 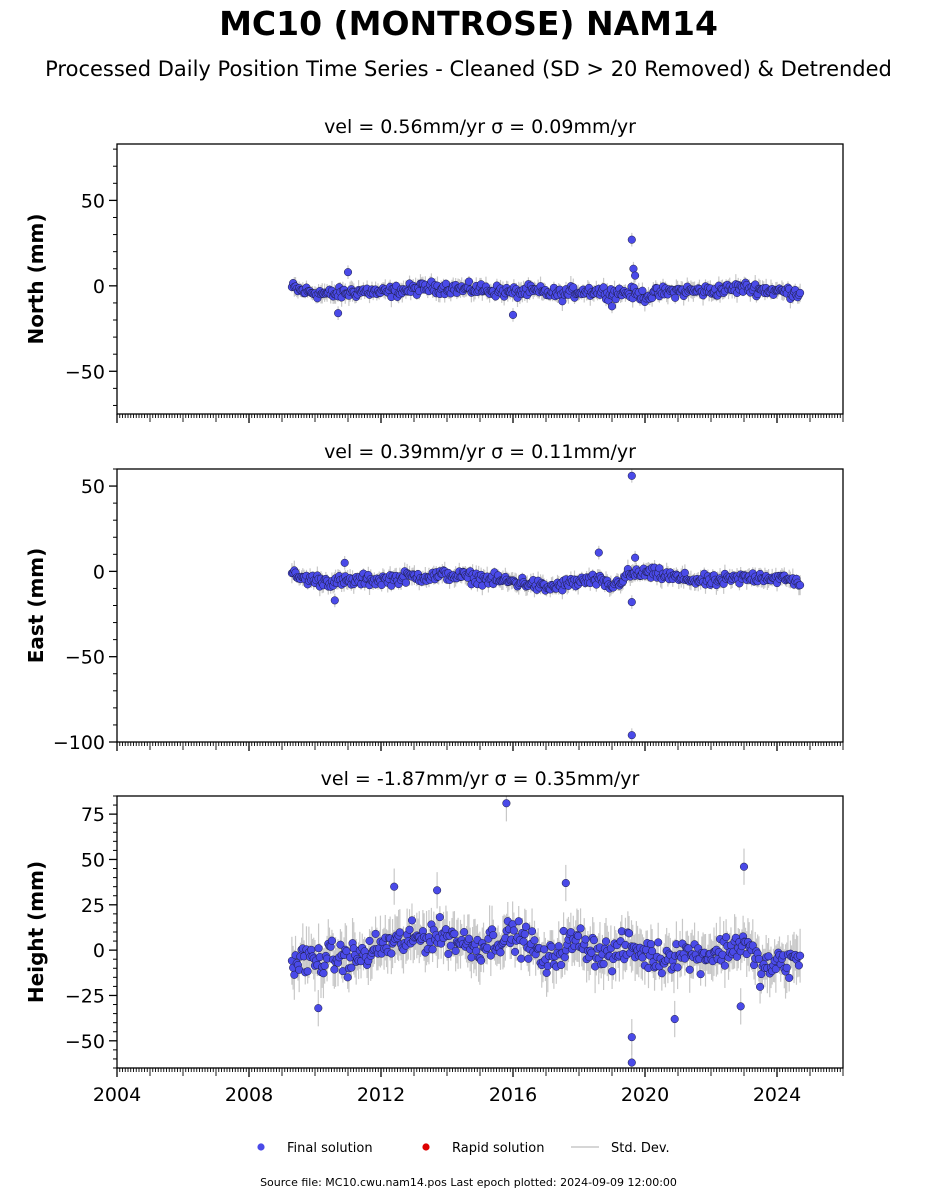 I want to click on x-tick-label: 2020, so click(x=645, y=1095).